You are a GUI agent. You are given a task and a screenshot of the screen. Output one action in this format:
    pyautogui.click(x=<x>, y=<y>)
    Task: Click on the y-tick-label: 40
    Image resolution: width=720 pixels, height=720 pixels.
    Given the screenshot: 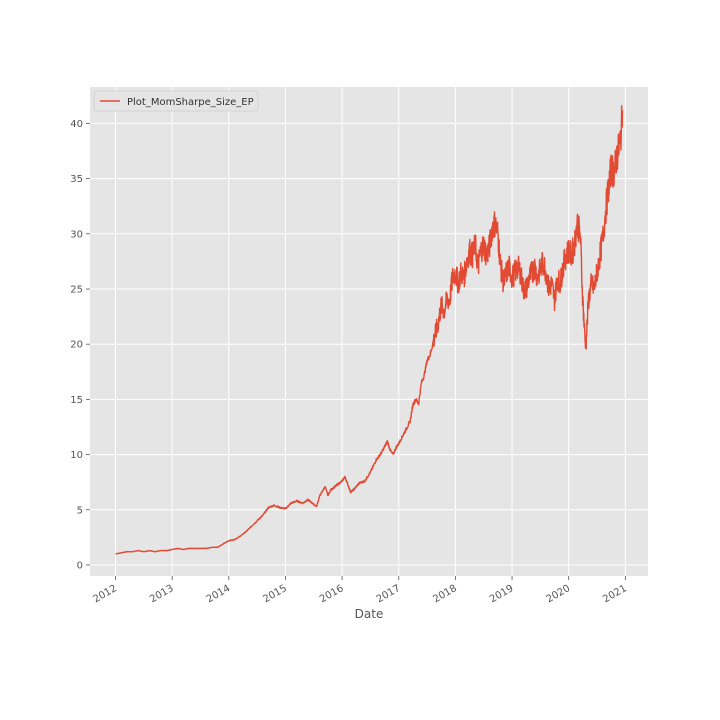 What is the action you would take?
    pyautogui.click(x=76, y=124)
    